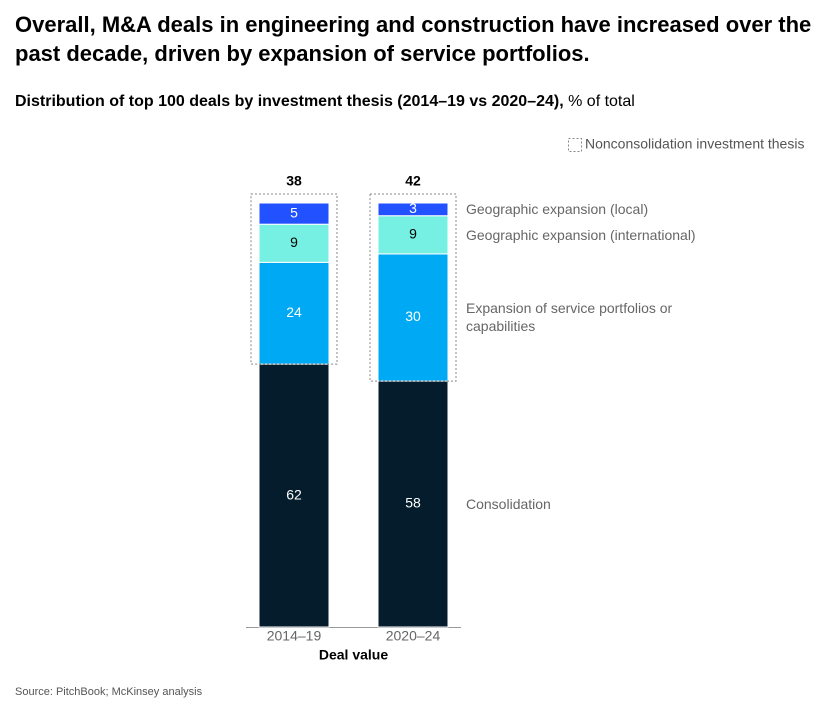 The height and width of the screenshot is (715, 829). Describe the element at coordinates (557, 209) in the screenshot. I see `series-label: Geographic expansion (local)` at that location.